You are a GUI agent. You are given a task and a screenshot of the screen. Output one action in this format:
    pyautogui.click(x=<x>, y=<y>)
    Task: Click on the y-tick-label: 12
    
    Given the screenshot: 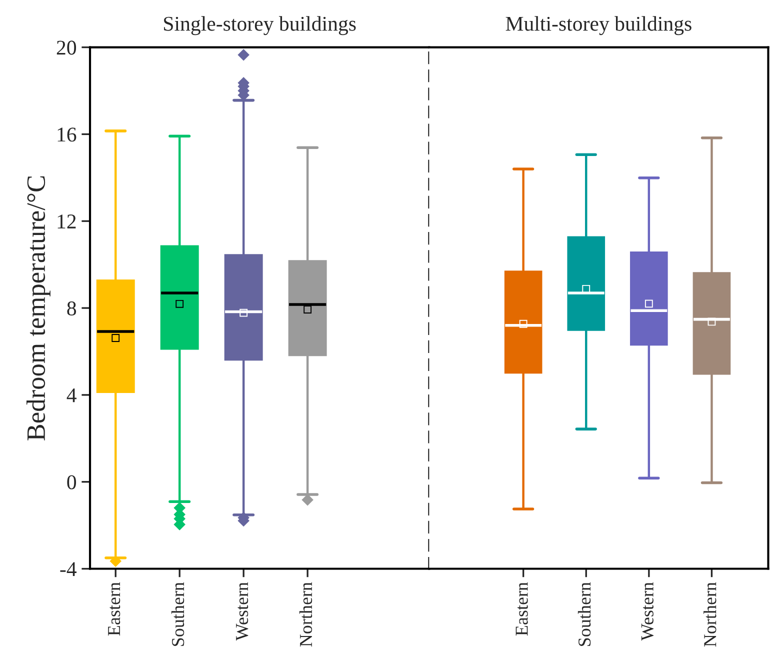 What is the action you would take?
    pyautogui.click(x=67, y=221)
    